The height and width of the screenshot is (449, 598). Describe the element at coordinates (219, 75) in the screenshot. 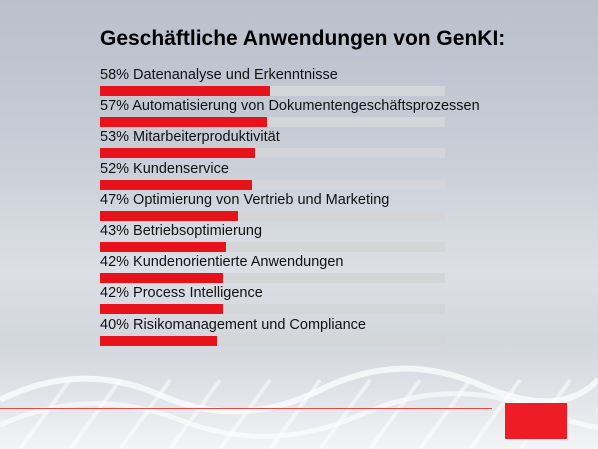

I see `bar-label: 58% Datenanalyse und Erkenntnisse` at that location.